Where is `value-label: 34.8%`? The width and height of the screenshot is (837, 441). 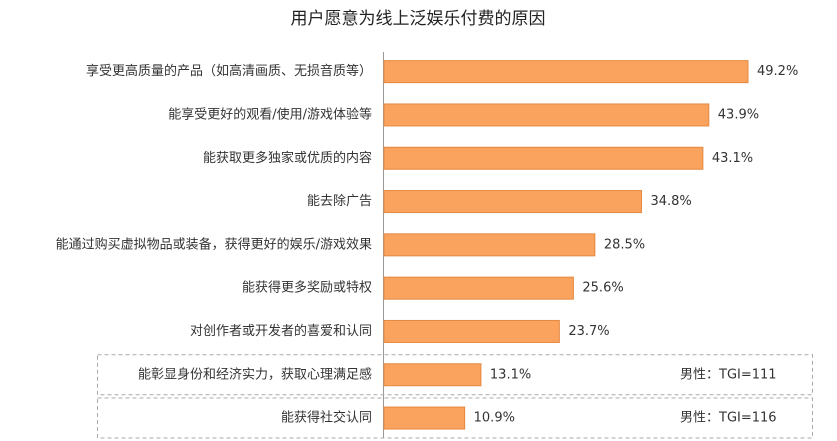 value-label: 34.8% is located at coordinates (670, 201).